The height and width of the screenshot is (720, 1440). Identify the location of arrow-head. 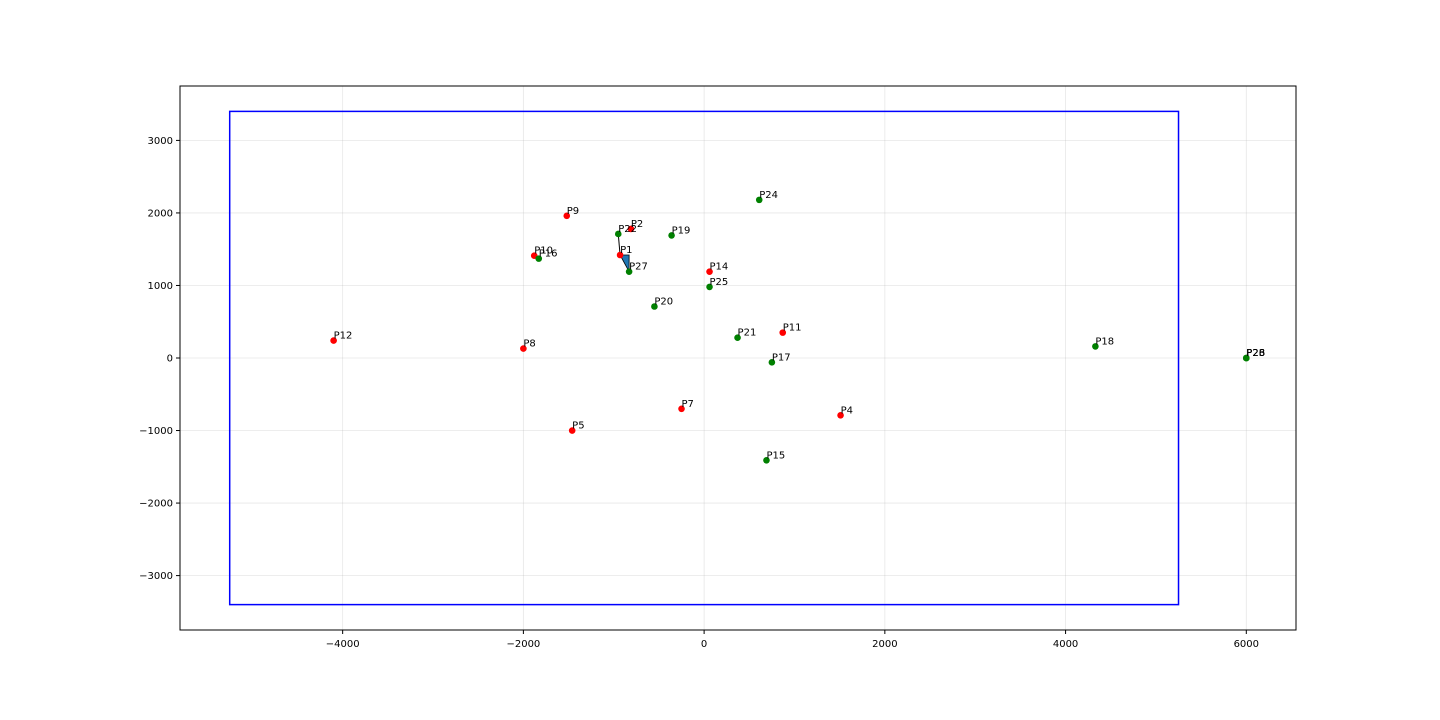
(624, 263).